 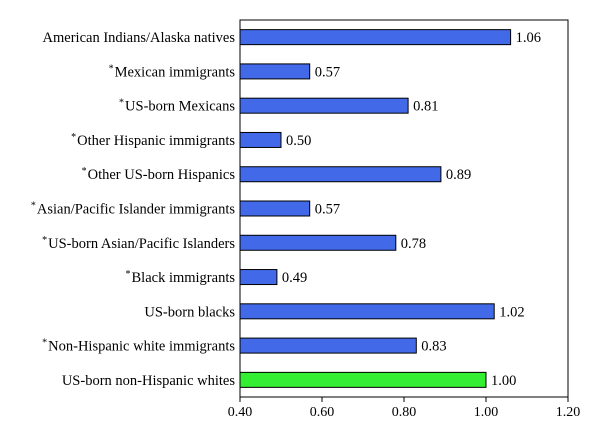 I want to click on category-label: *US-born Asian/Pacific Islanders, so click(x=138, y=243).